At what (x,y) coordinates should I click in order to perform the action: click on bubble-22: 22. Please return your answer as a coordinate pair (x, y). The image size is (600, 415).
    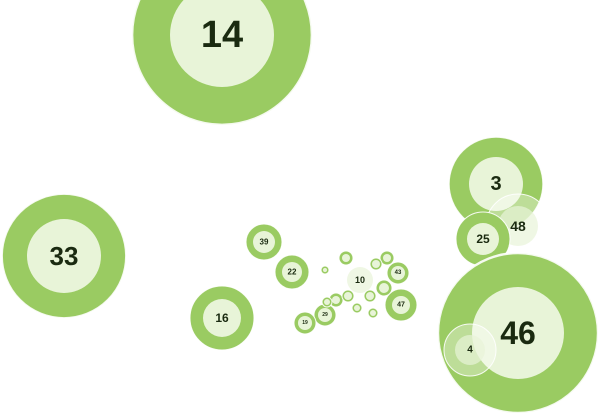
    Looking at the image, I should click on (292, 272).